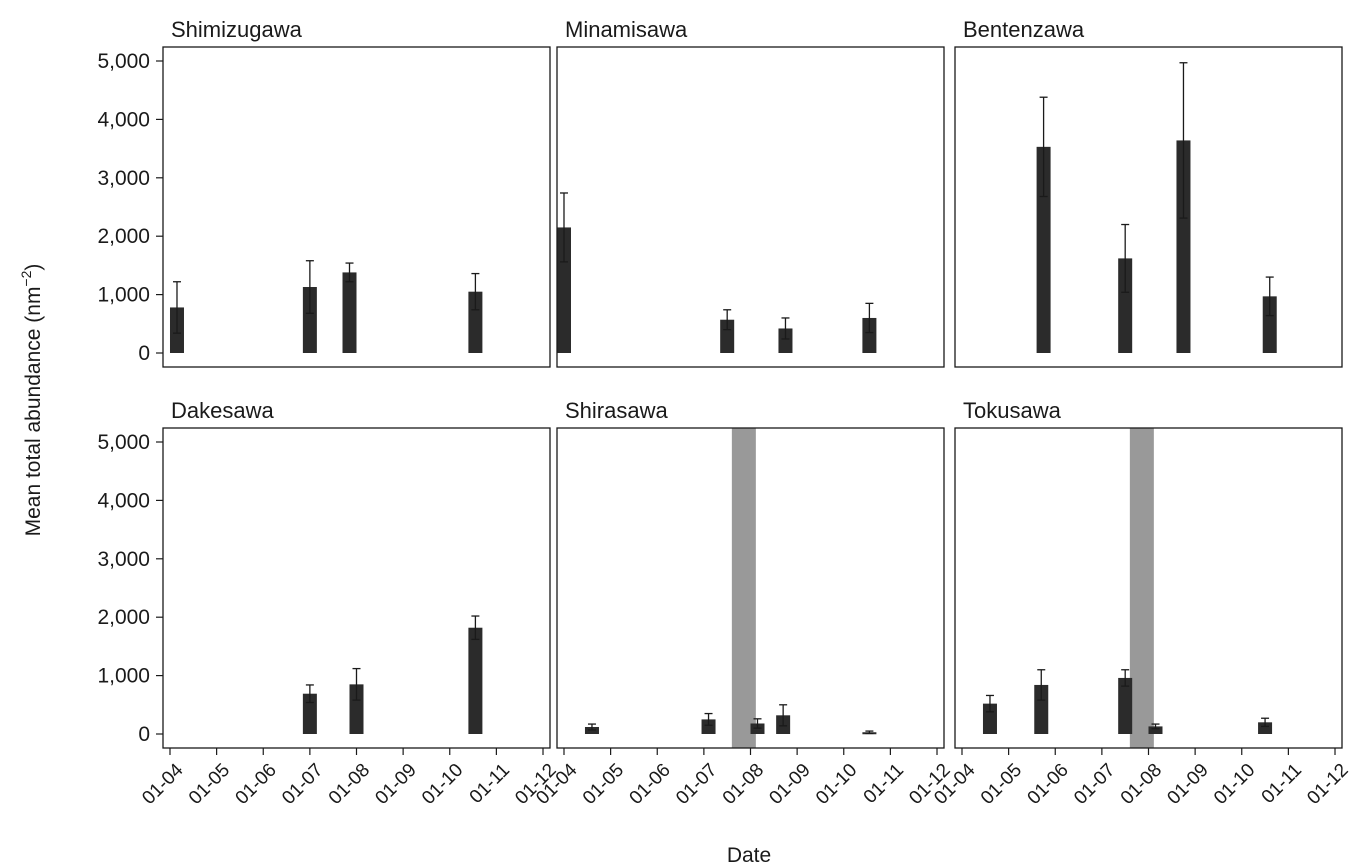 The height and width of the screenshot is (868, 1351). What do you see at coordinates (237, 29) in the screenshot?
I see `panel-title: Shimizugawa` at bounding box center [237, 29].